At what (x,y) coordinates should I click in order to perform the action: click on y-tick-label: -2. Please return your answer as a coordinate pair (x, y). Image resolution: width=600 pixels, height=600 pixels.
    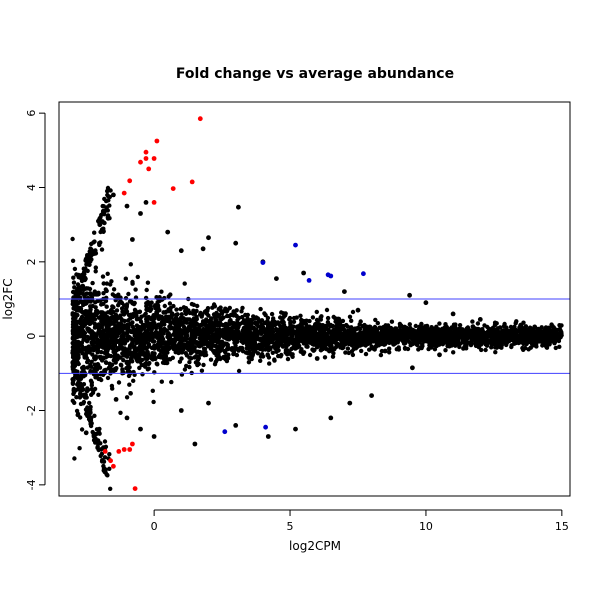
    Looking at the image, I should click on (31, 410).